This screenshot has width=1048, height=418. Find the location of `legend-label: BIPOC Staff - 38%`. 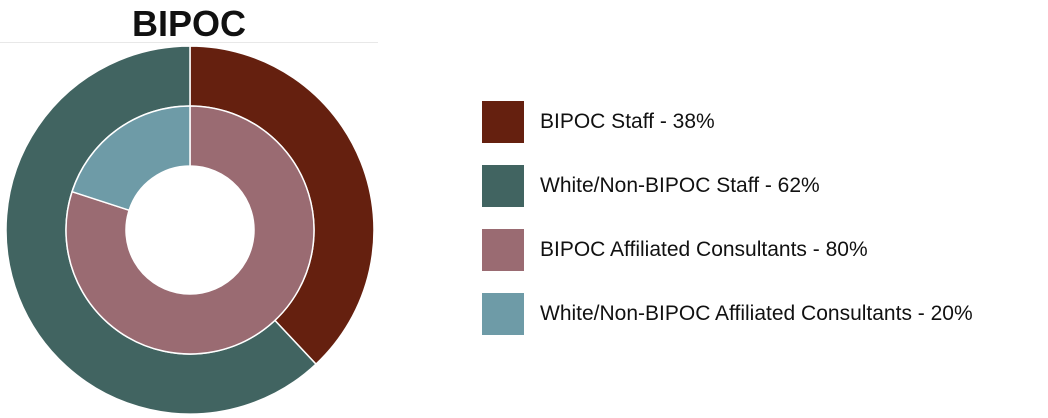

legend-label: BIPOC Staff - 38% is located at coordinates (627, 121).